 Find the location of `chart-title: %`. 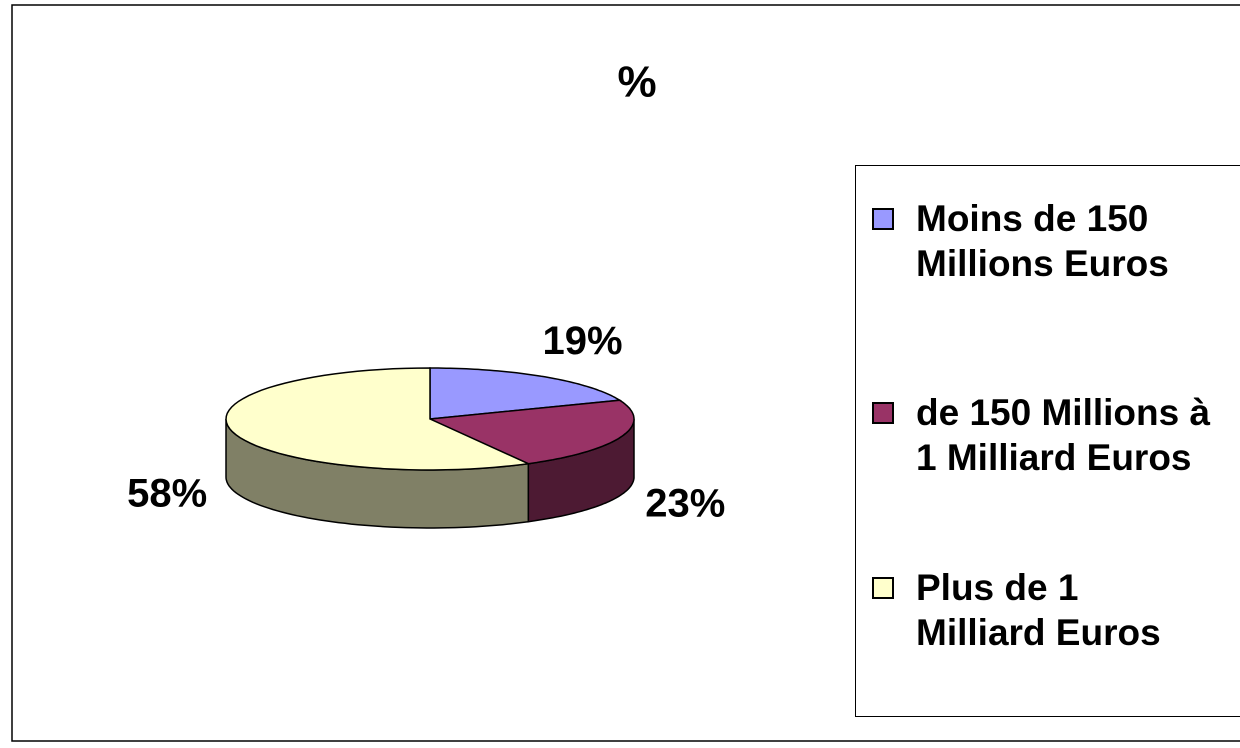

chart-title: % is located at coordinates (636, 82).